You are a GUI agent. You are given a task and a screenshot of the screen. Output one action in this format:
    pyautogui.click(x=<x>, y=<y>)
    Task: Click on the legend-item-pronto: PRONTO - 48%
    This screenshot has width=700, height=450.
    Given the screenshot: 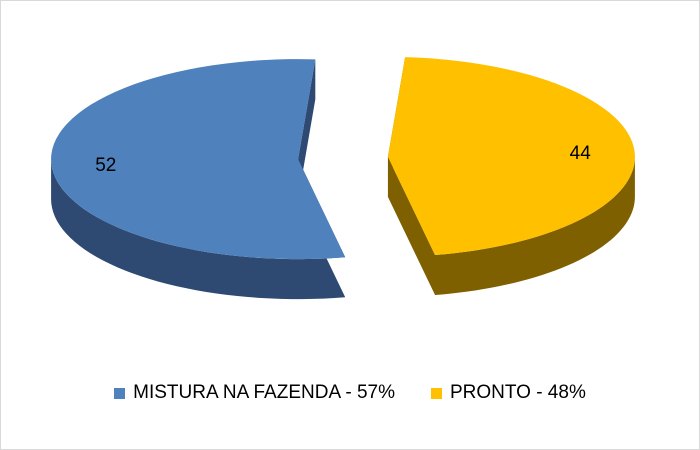 What is the action you would take?
    pyautogui.click(x=508, y=393)
    